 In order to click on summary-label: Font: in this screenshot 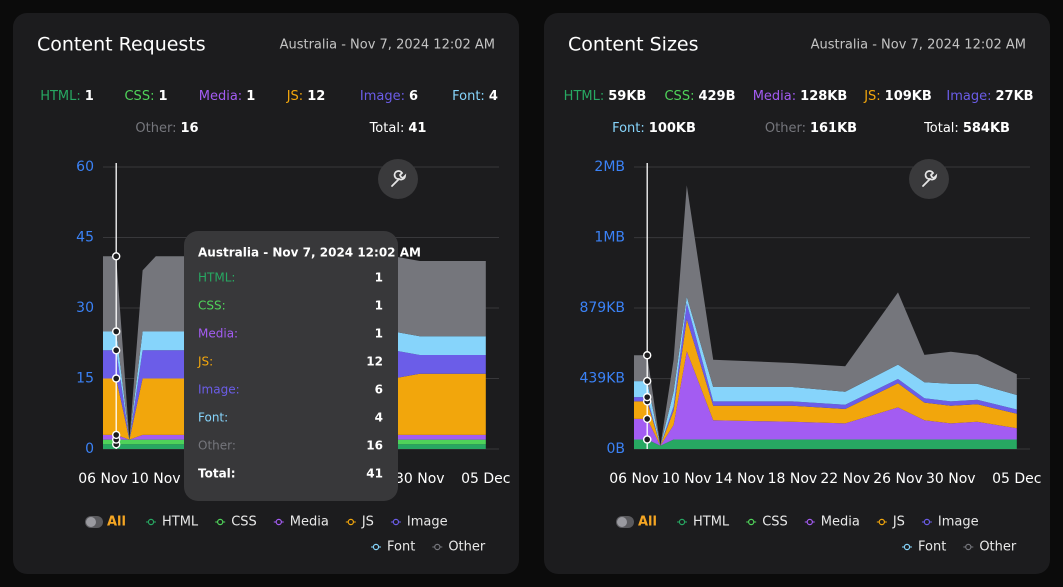, I will do `click(468, 96)`.